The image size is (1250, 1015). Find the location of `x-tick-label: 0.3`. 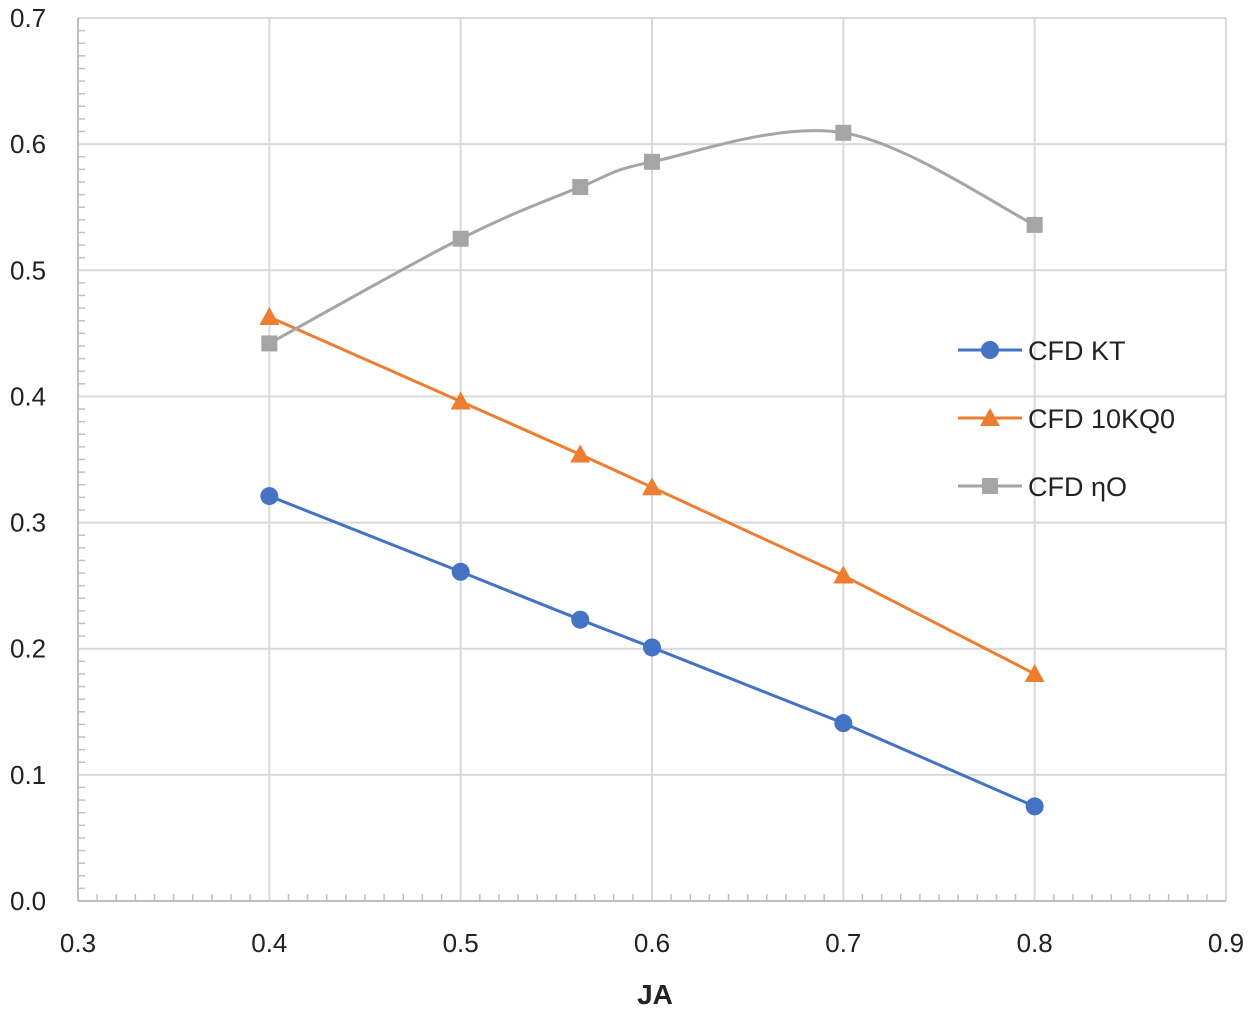

x-tick-label: 0.3 is located at coordinates (78, 943).